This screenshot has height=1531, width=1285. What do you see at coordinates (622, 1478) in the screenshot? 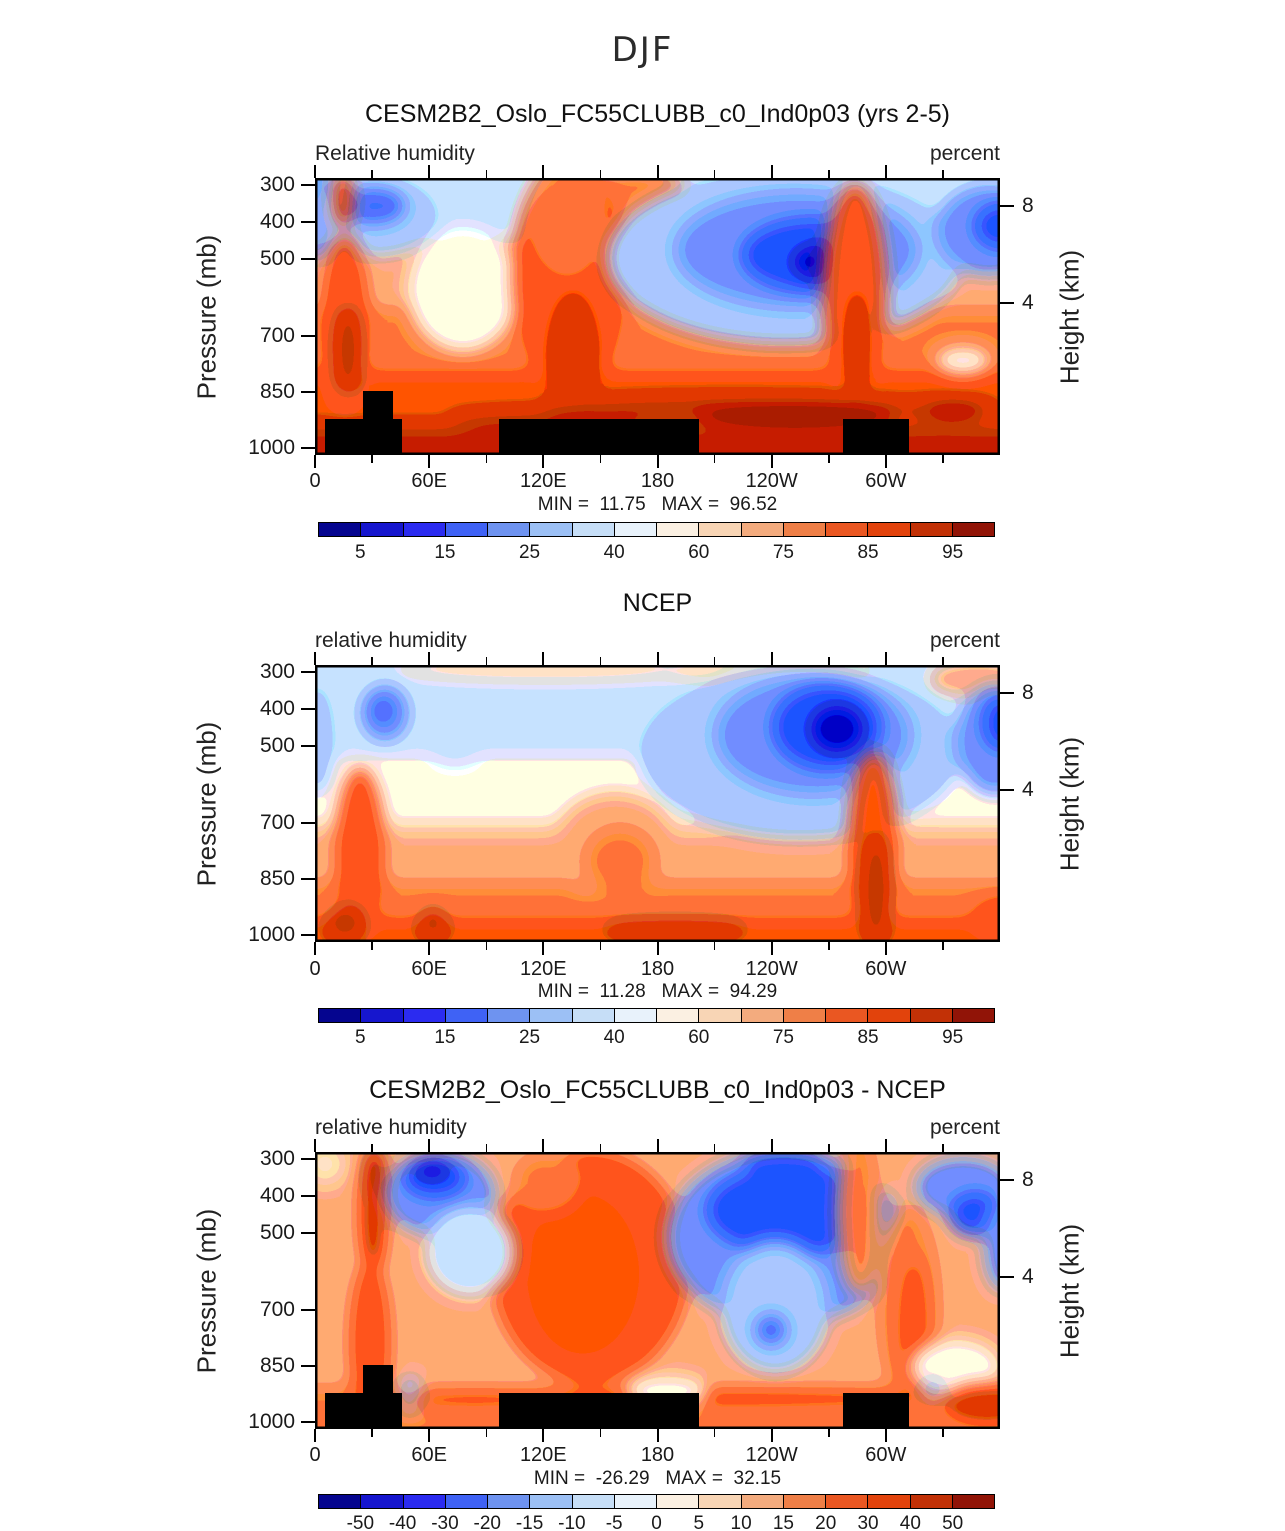
I see `min-value: -26.29` at bounding box center [622, 1478].